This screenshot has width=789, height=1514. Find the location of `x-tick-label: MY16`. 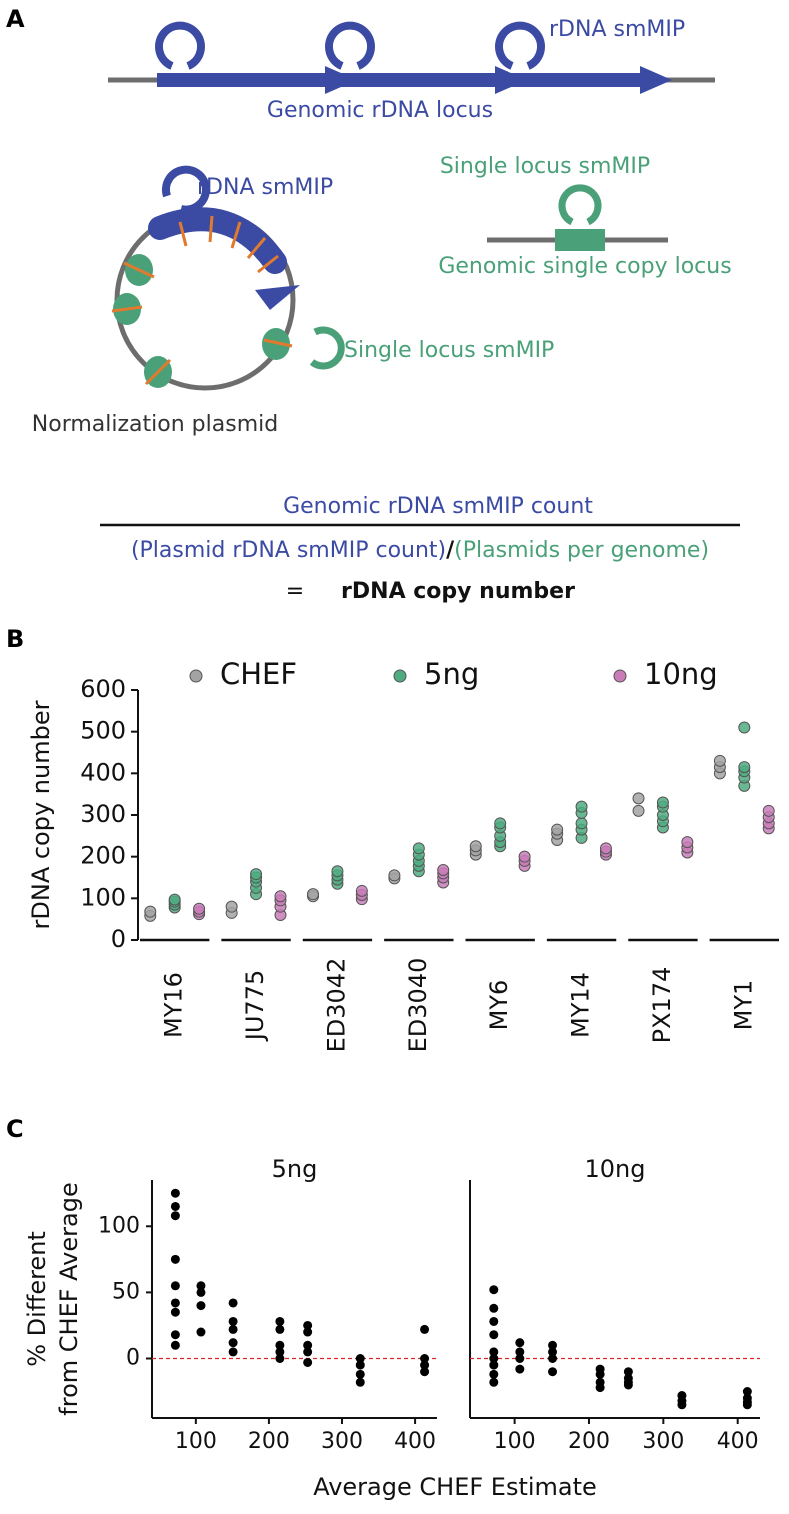

x-tick-label: MY16 is located at coordinates (174, 1005).